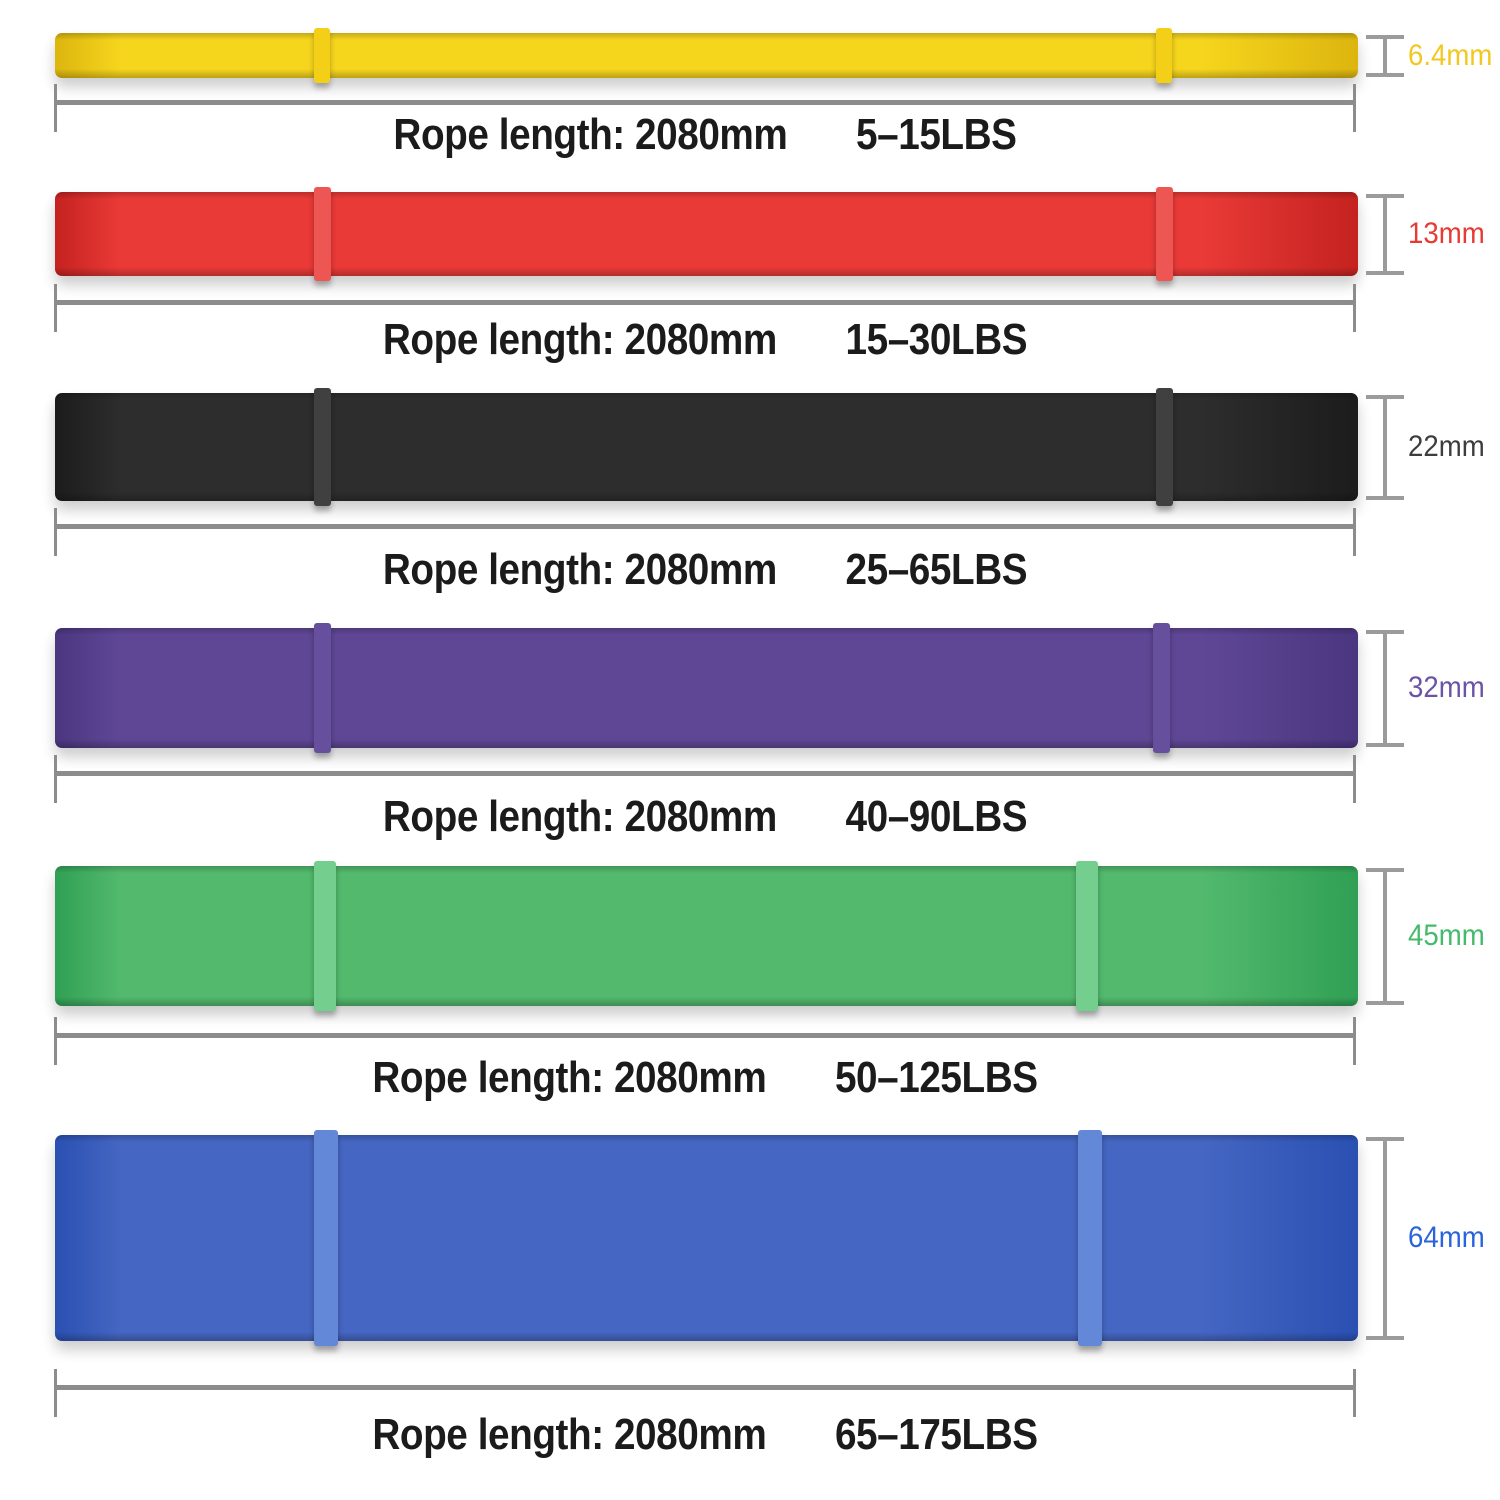  I want to click on band-caption: Rope length: 2080mm 65–175LBS, so click(705, 1435).